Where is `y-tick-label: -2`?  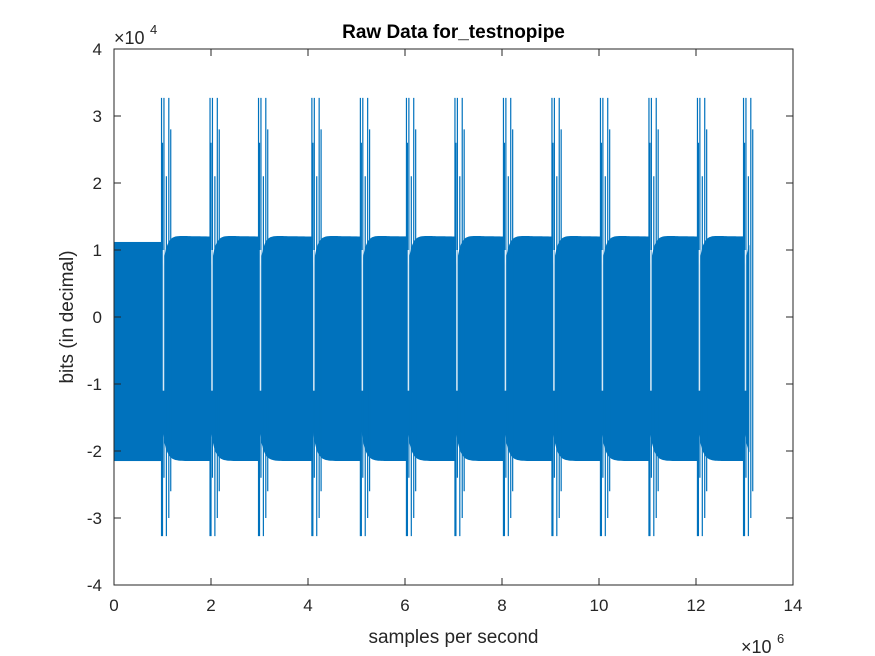
y-tick-label: -2 is located at coordinates (94, 451).